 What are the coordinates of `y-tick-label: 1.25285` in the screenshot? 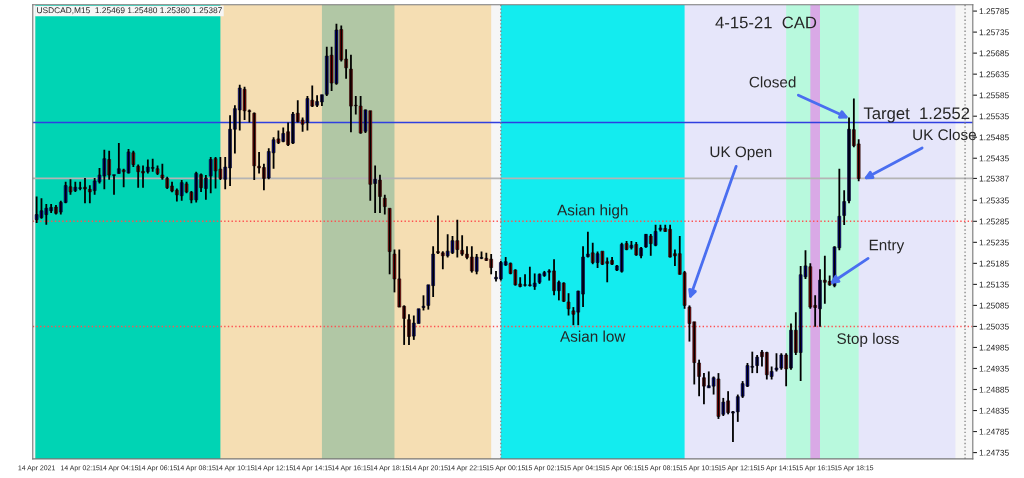 It's located at (994, 221).